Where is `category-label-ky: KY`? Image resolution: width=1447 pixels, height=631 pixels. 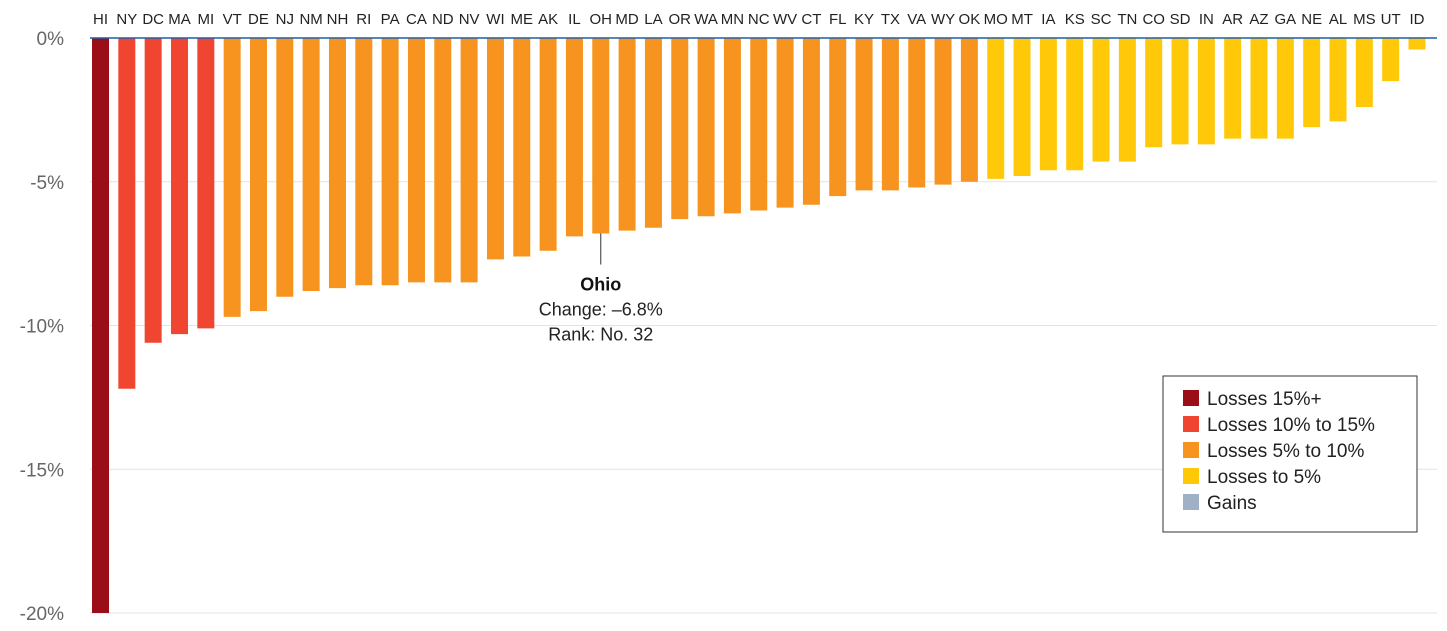
category-label-ky: KY is located at coordinates (864, 19).